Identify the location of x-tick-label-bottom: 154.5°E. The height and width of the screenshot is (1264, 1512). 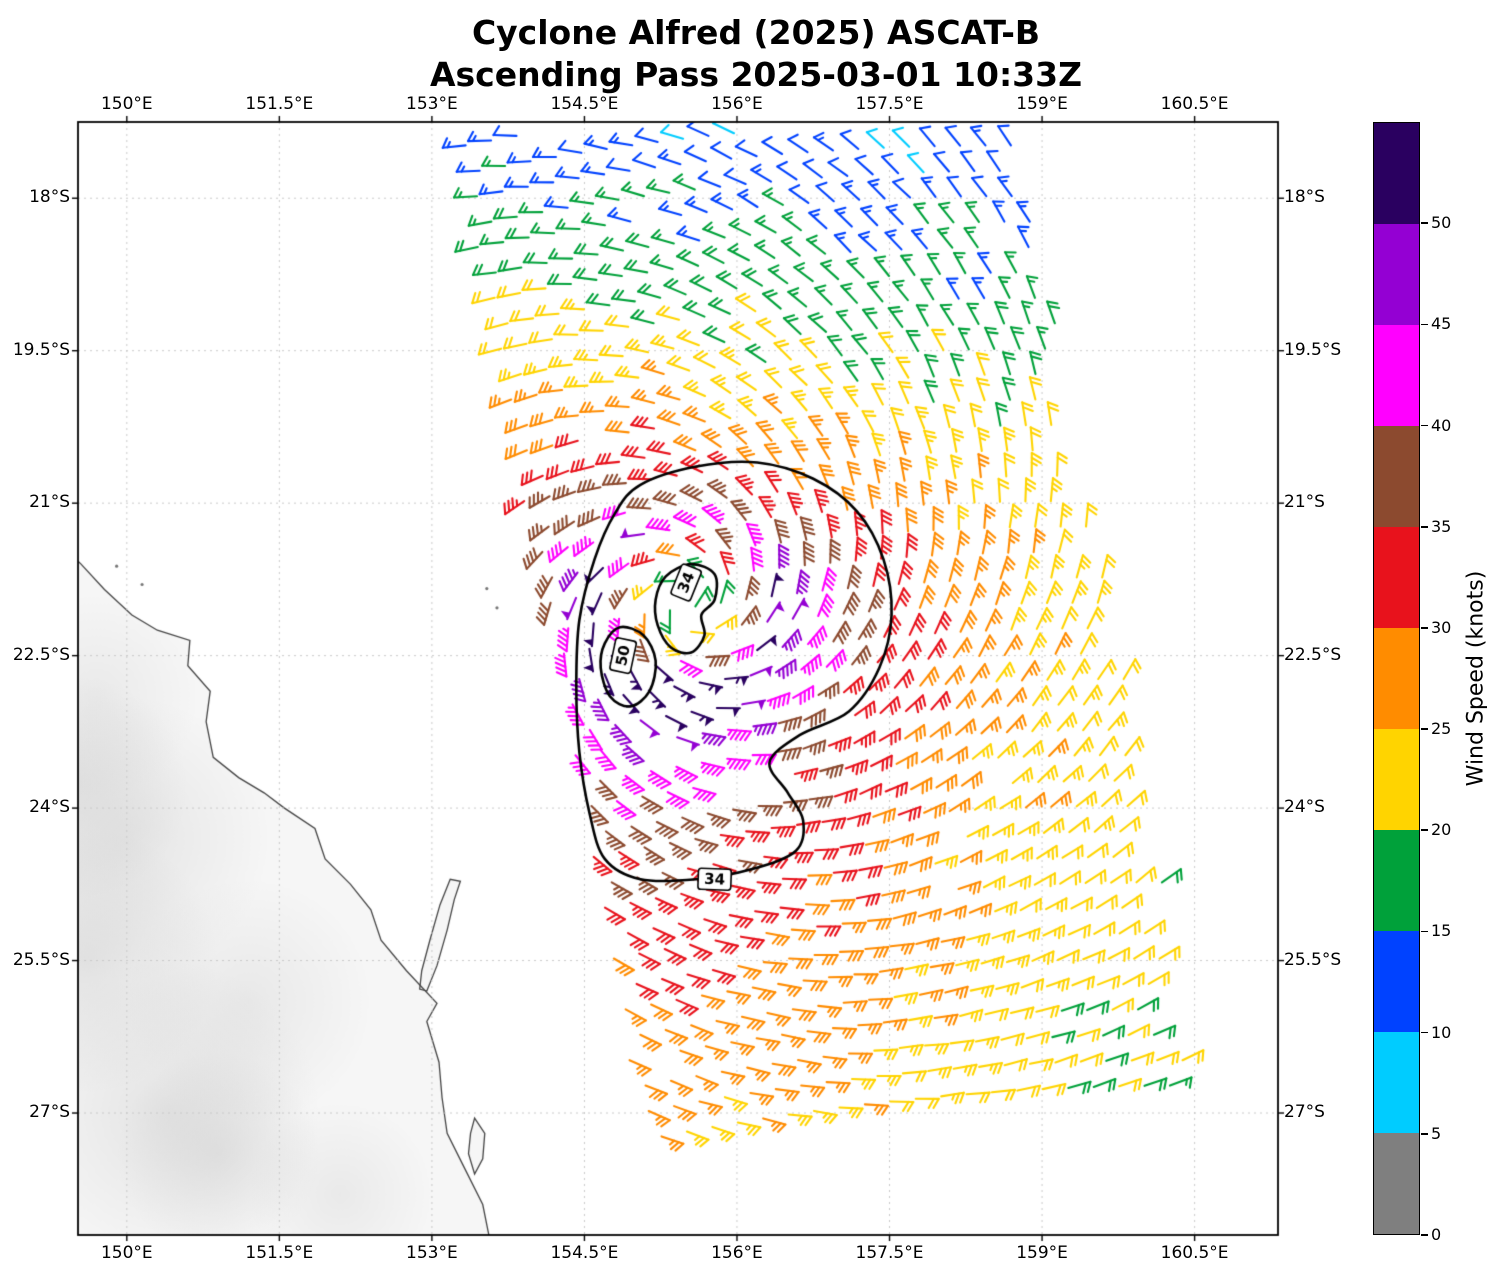
(584, 1253).